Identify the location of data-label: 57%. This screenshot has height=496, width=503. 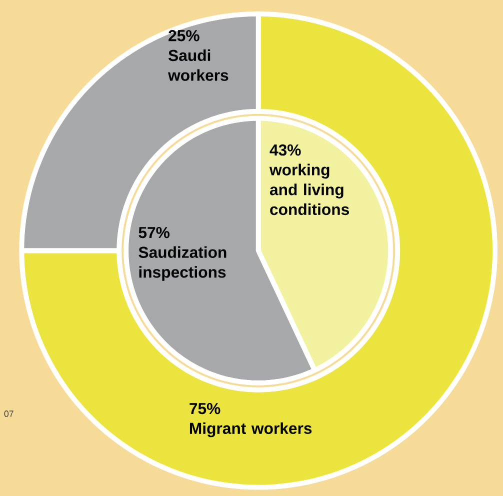
(154, 232).